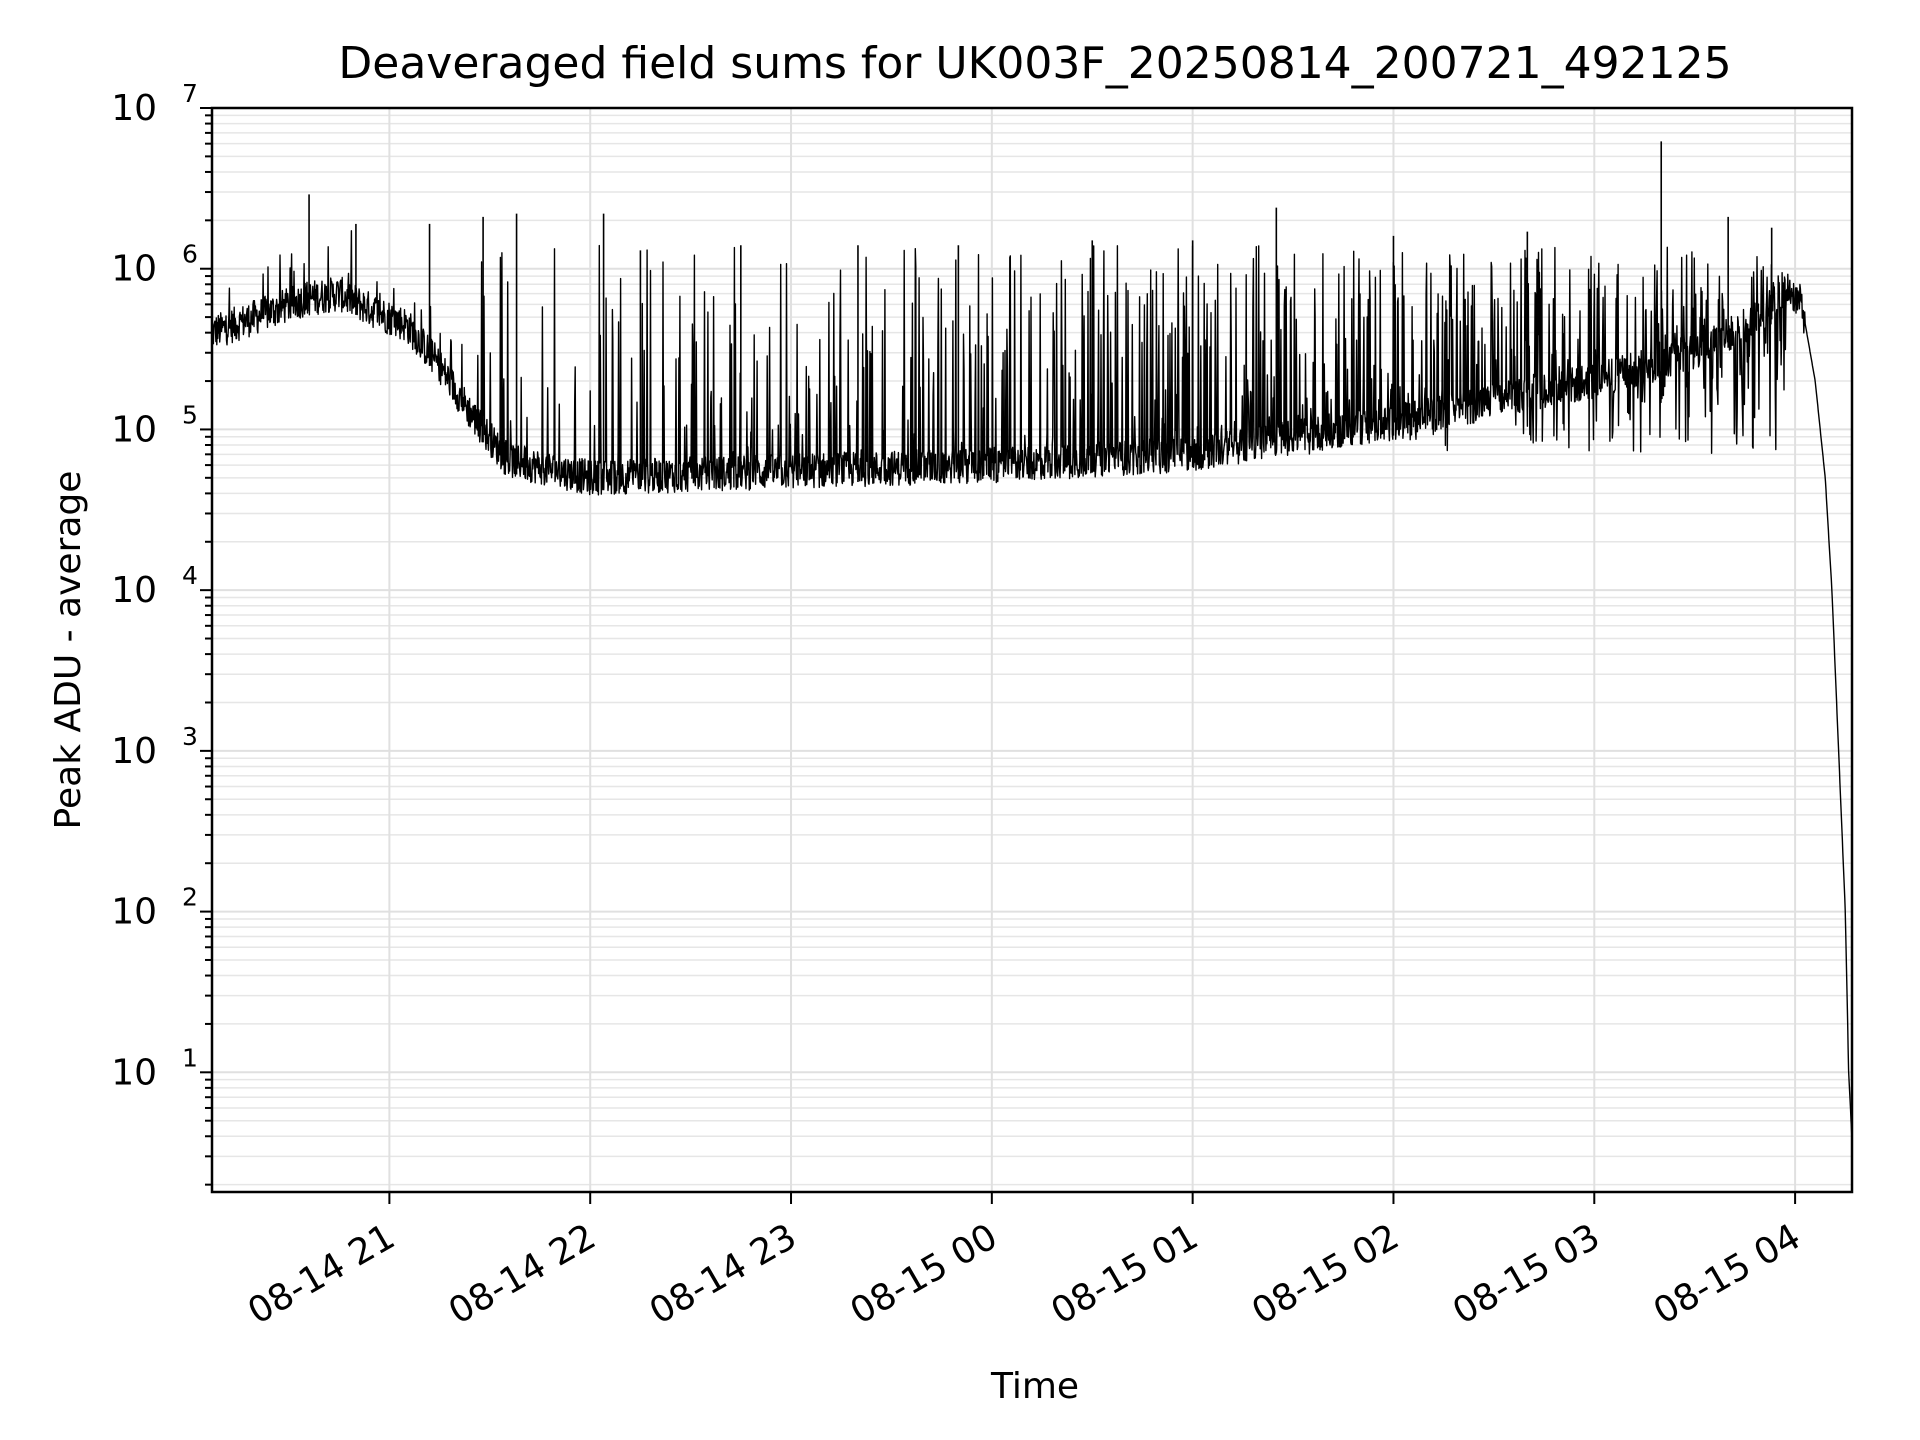 The height and width of the screenshot is (1440, 1920). Describe the element at coordinates (1034, 1386) in the screenshot. I see `x-axis-label: Time` at that location.